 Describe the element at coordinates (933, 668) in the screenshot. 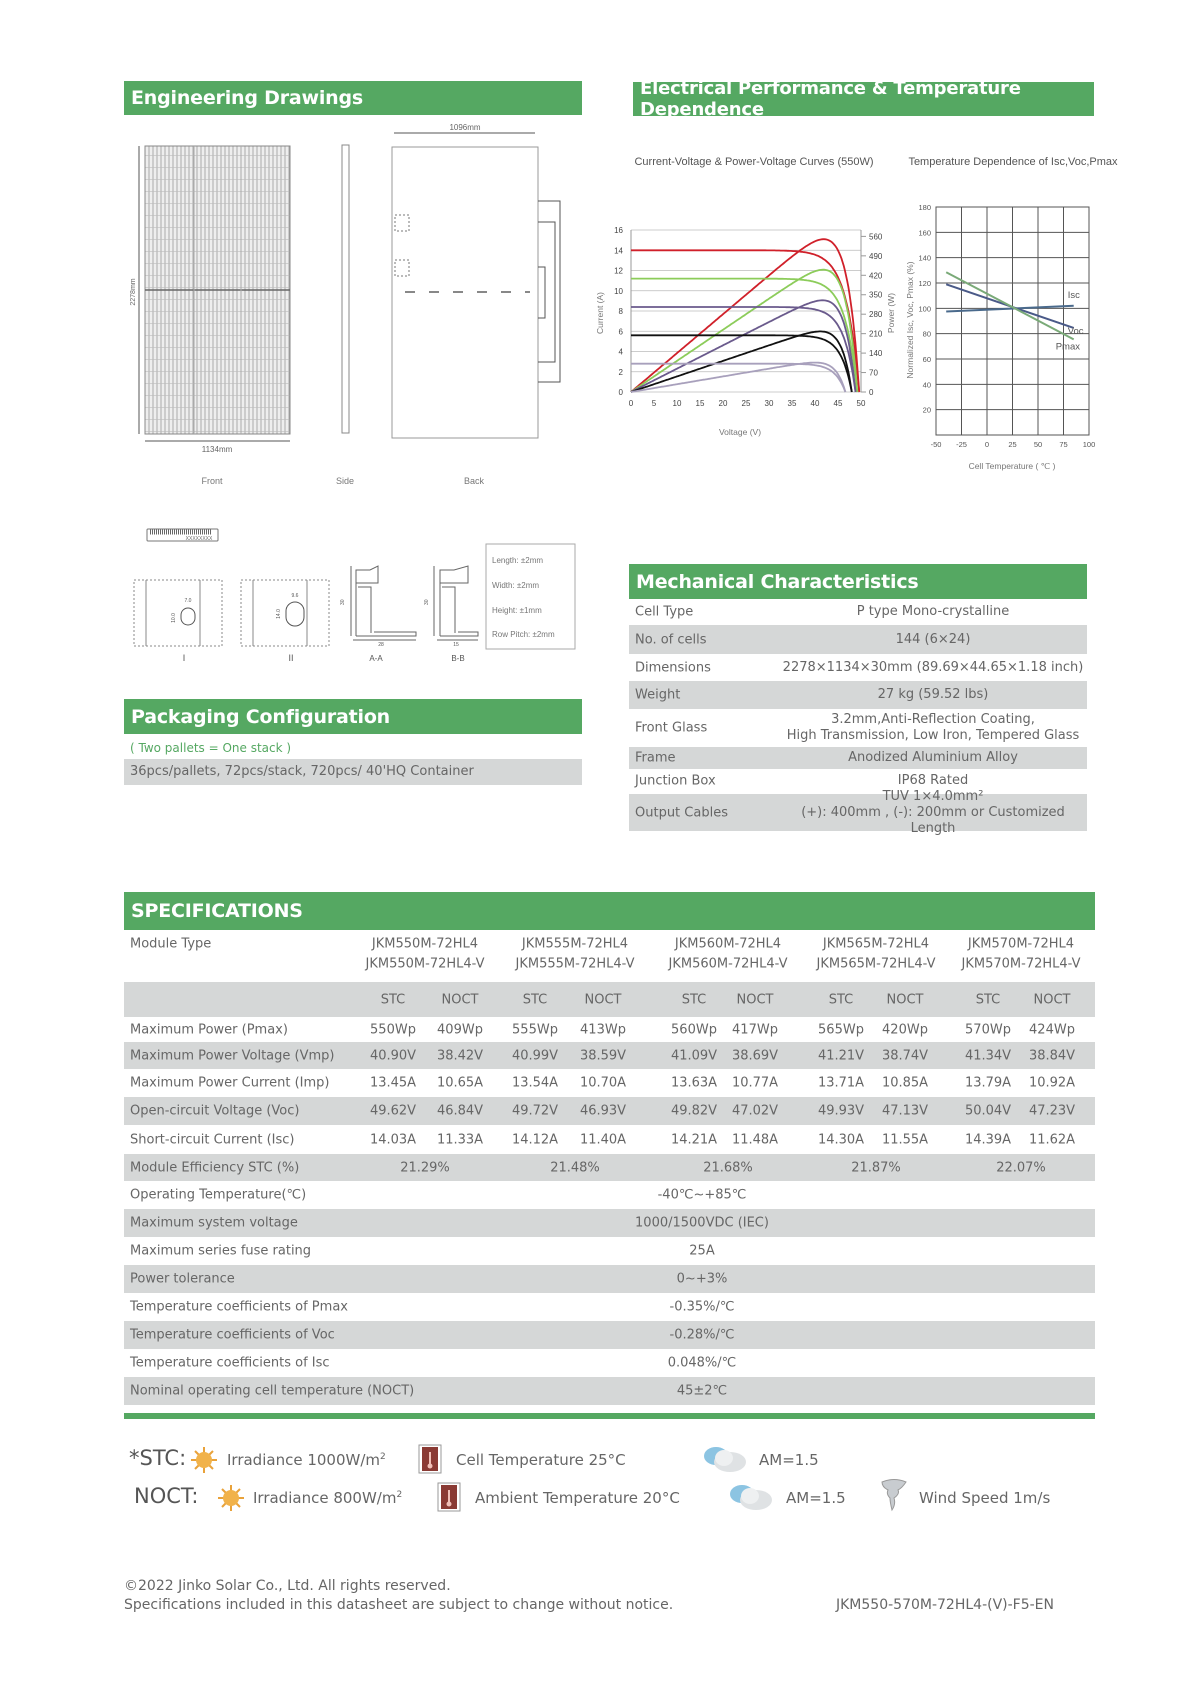

I see `mechanical-value: 2278×1134×30mm (89.69×44.65×1.18 inch)` at that location.